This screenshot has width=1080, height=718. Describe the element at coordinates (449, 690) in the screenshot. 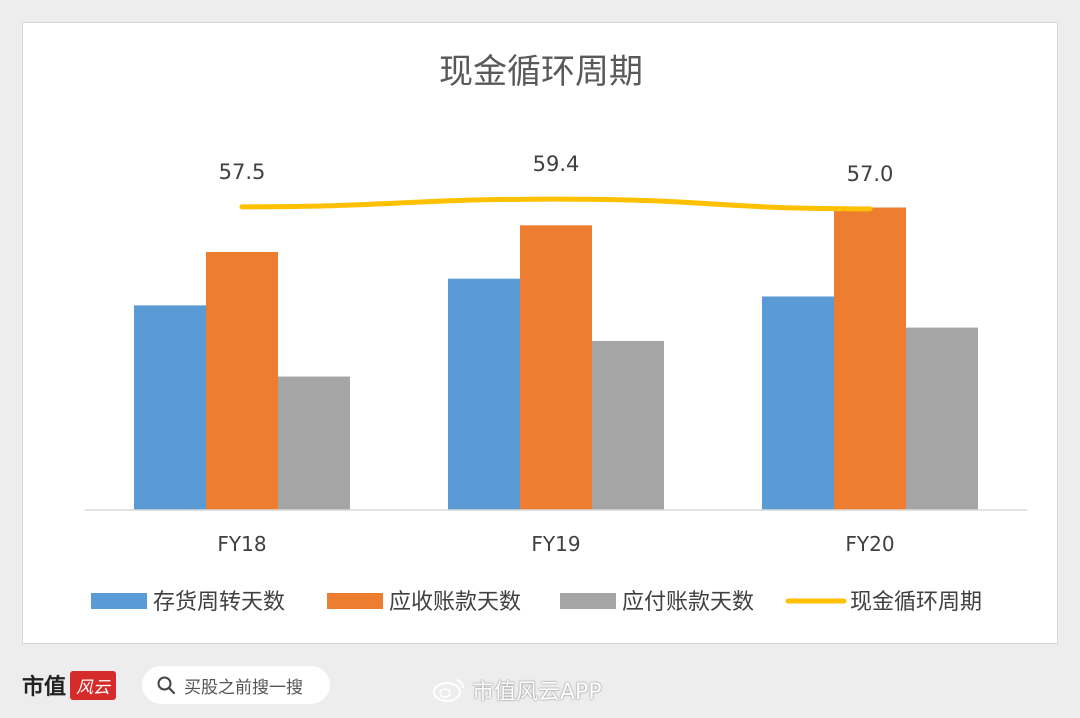

I see `weibo-icon` at that location.